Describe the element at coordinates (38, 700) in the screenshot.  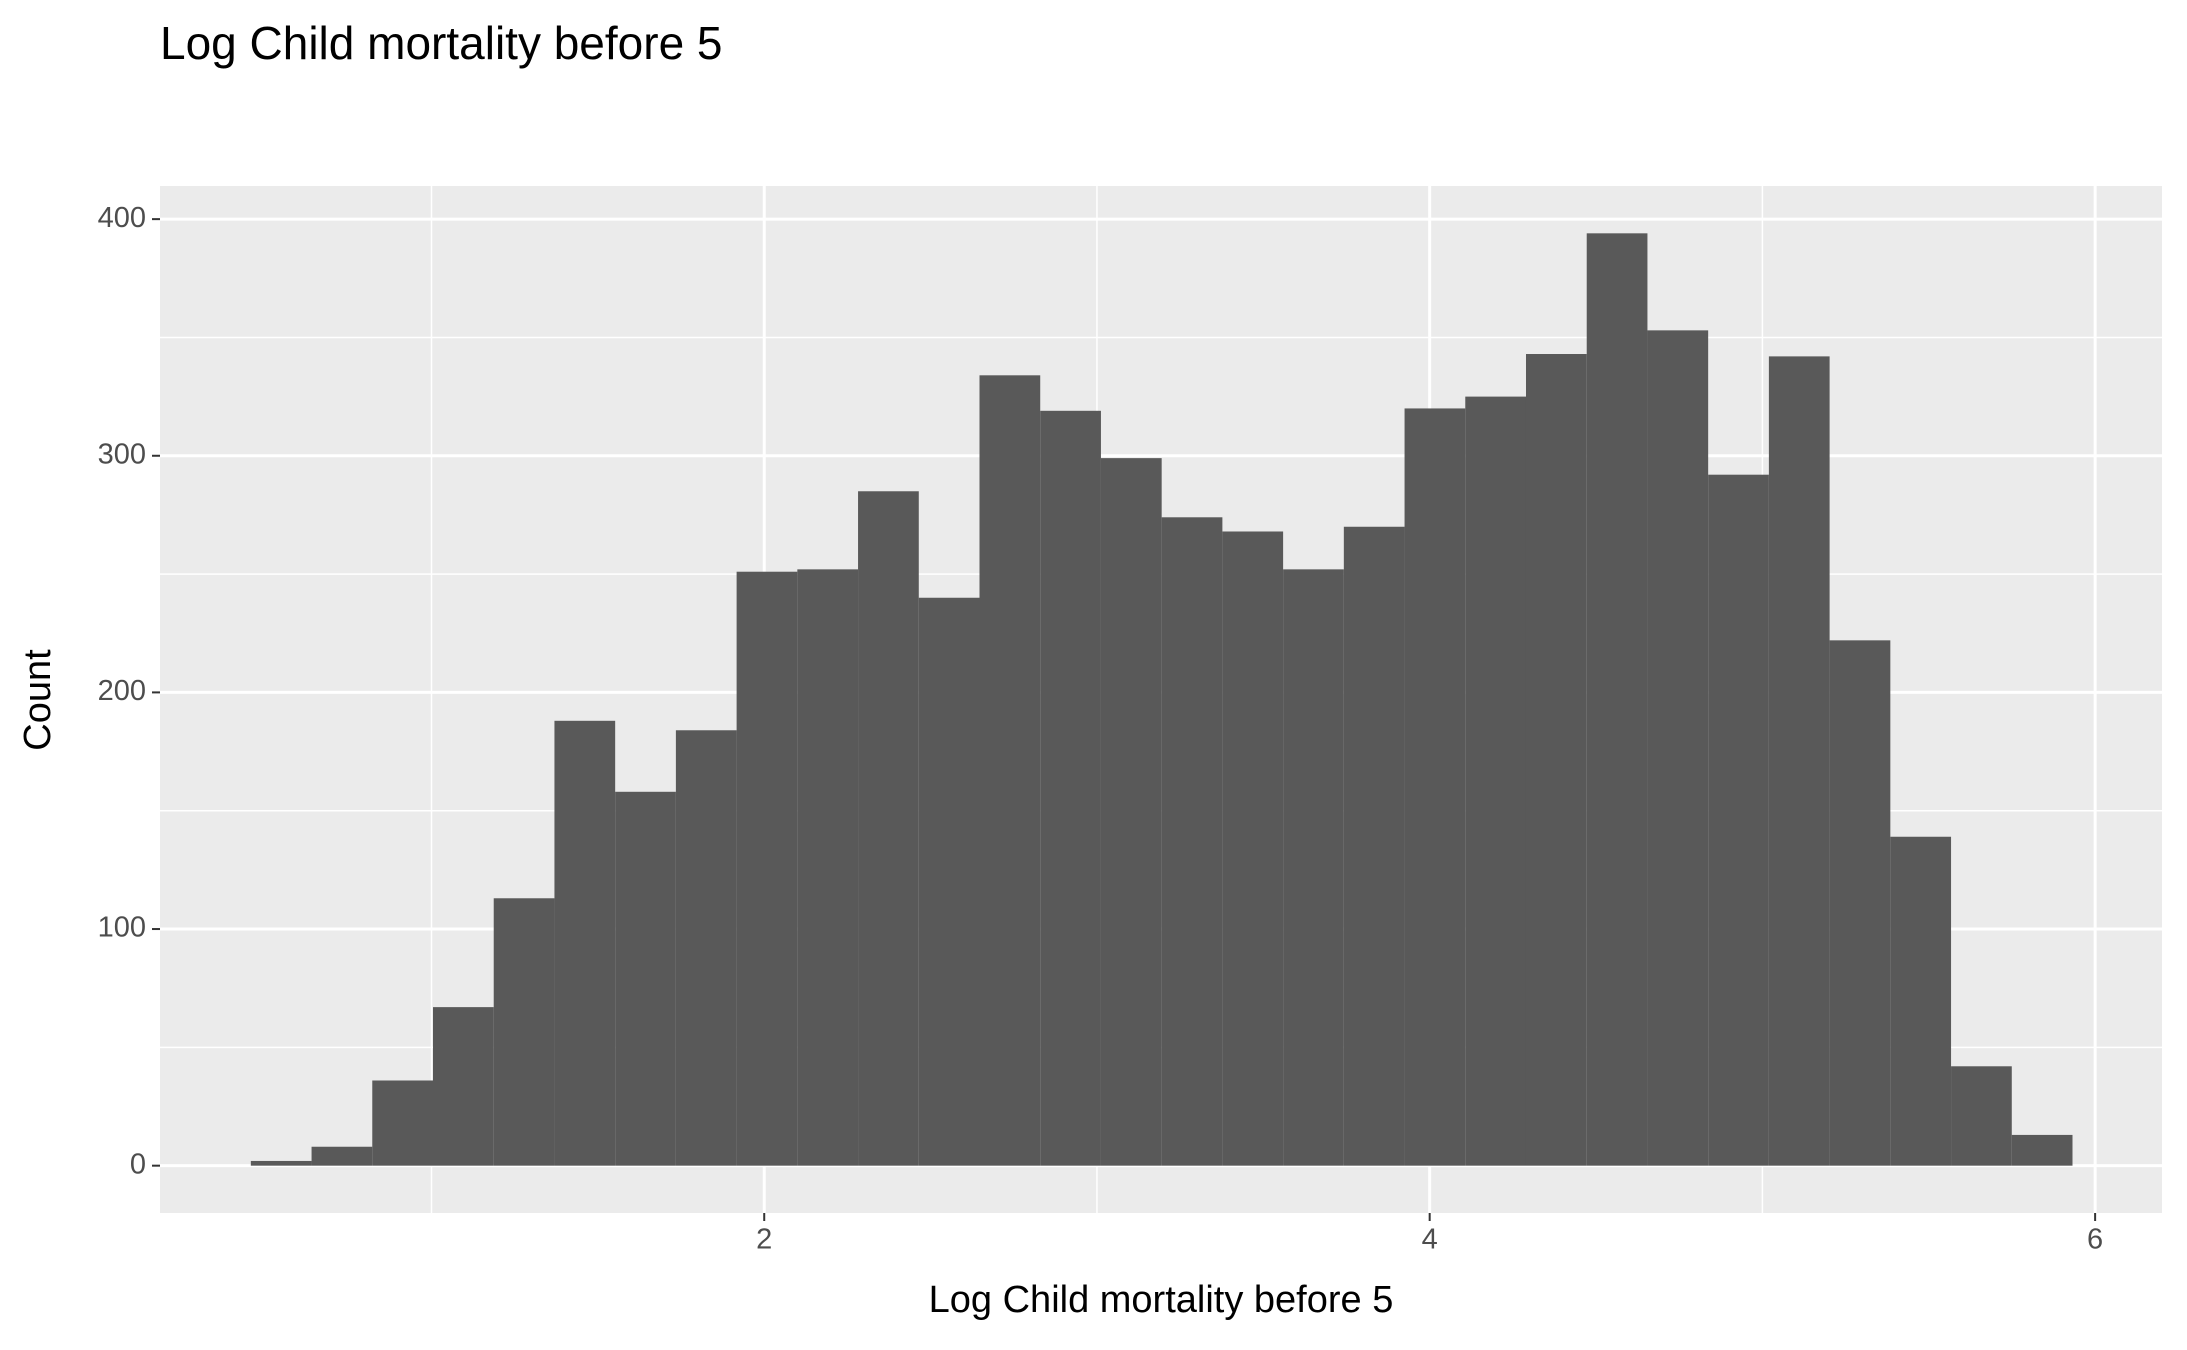
I see `y-axis-label: Count` at that location.